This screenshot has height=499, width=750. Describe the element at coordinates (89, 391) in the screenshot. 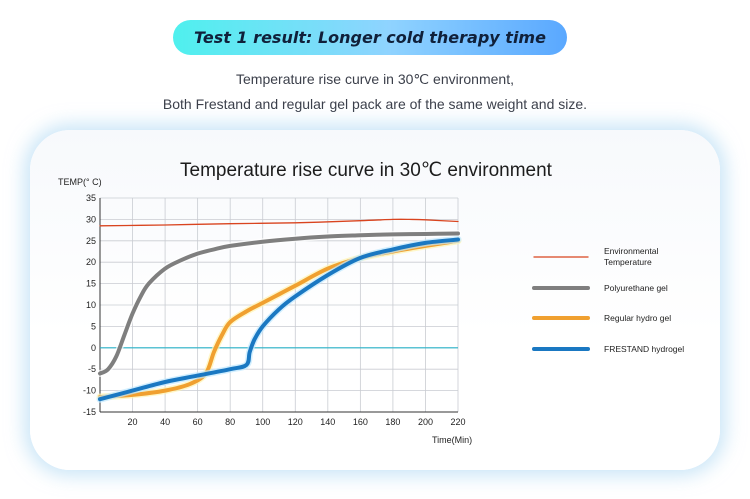

I see `y-tick-label: -10` at that location.